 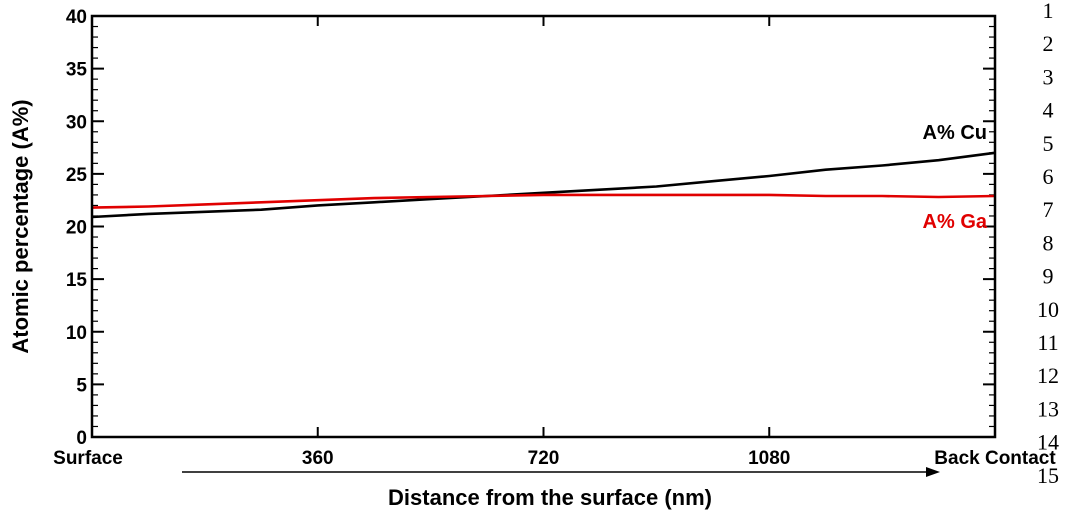 I want to click on line-number: 12, so click(x=1048, y=375).